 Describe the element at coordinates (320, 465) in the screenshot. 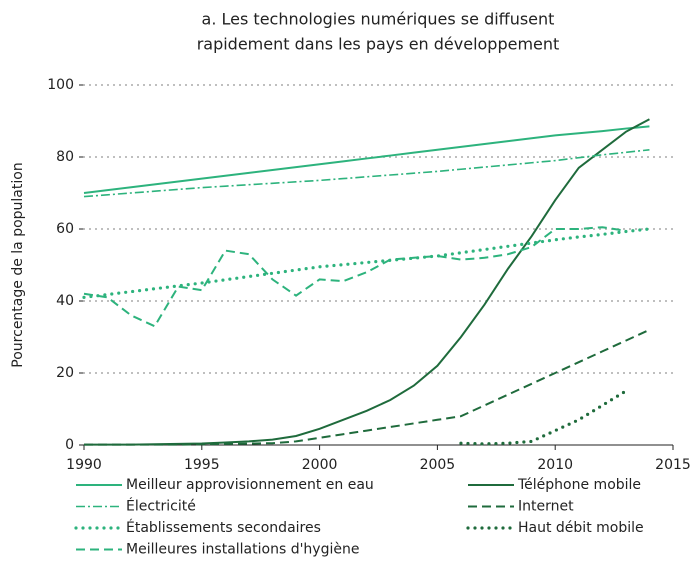

I see `x-tick-label: 2000` at that location.